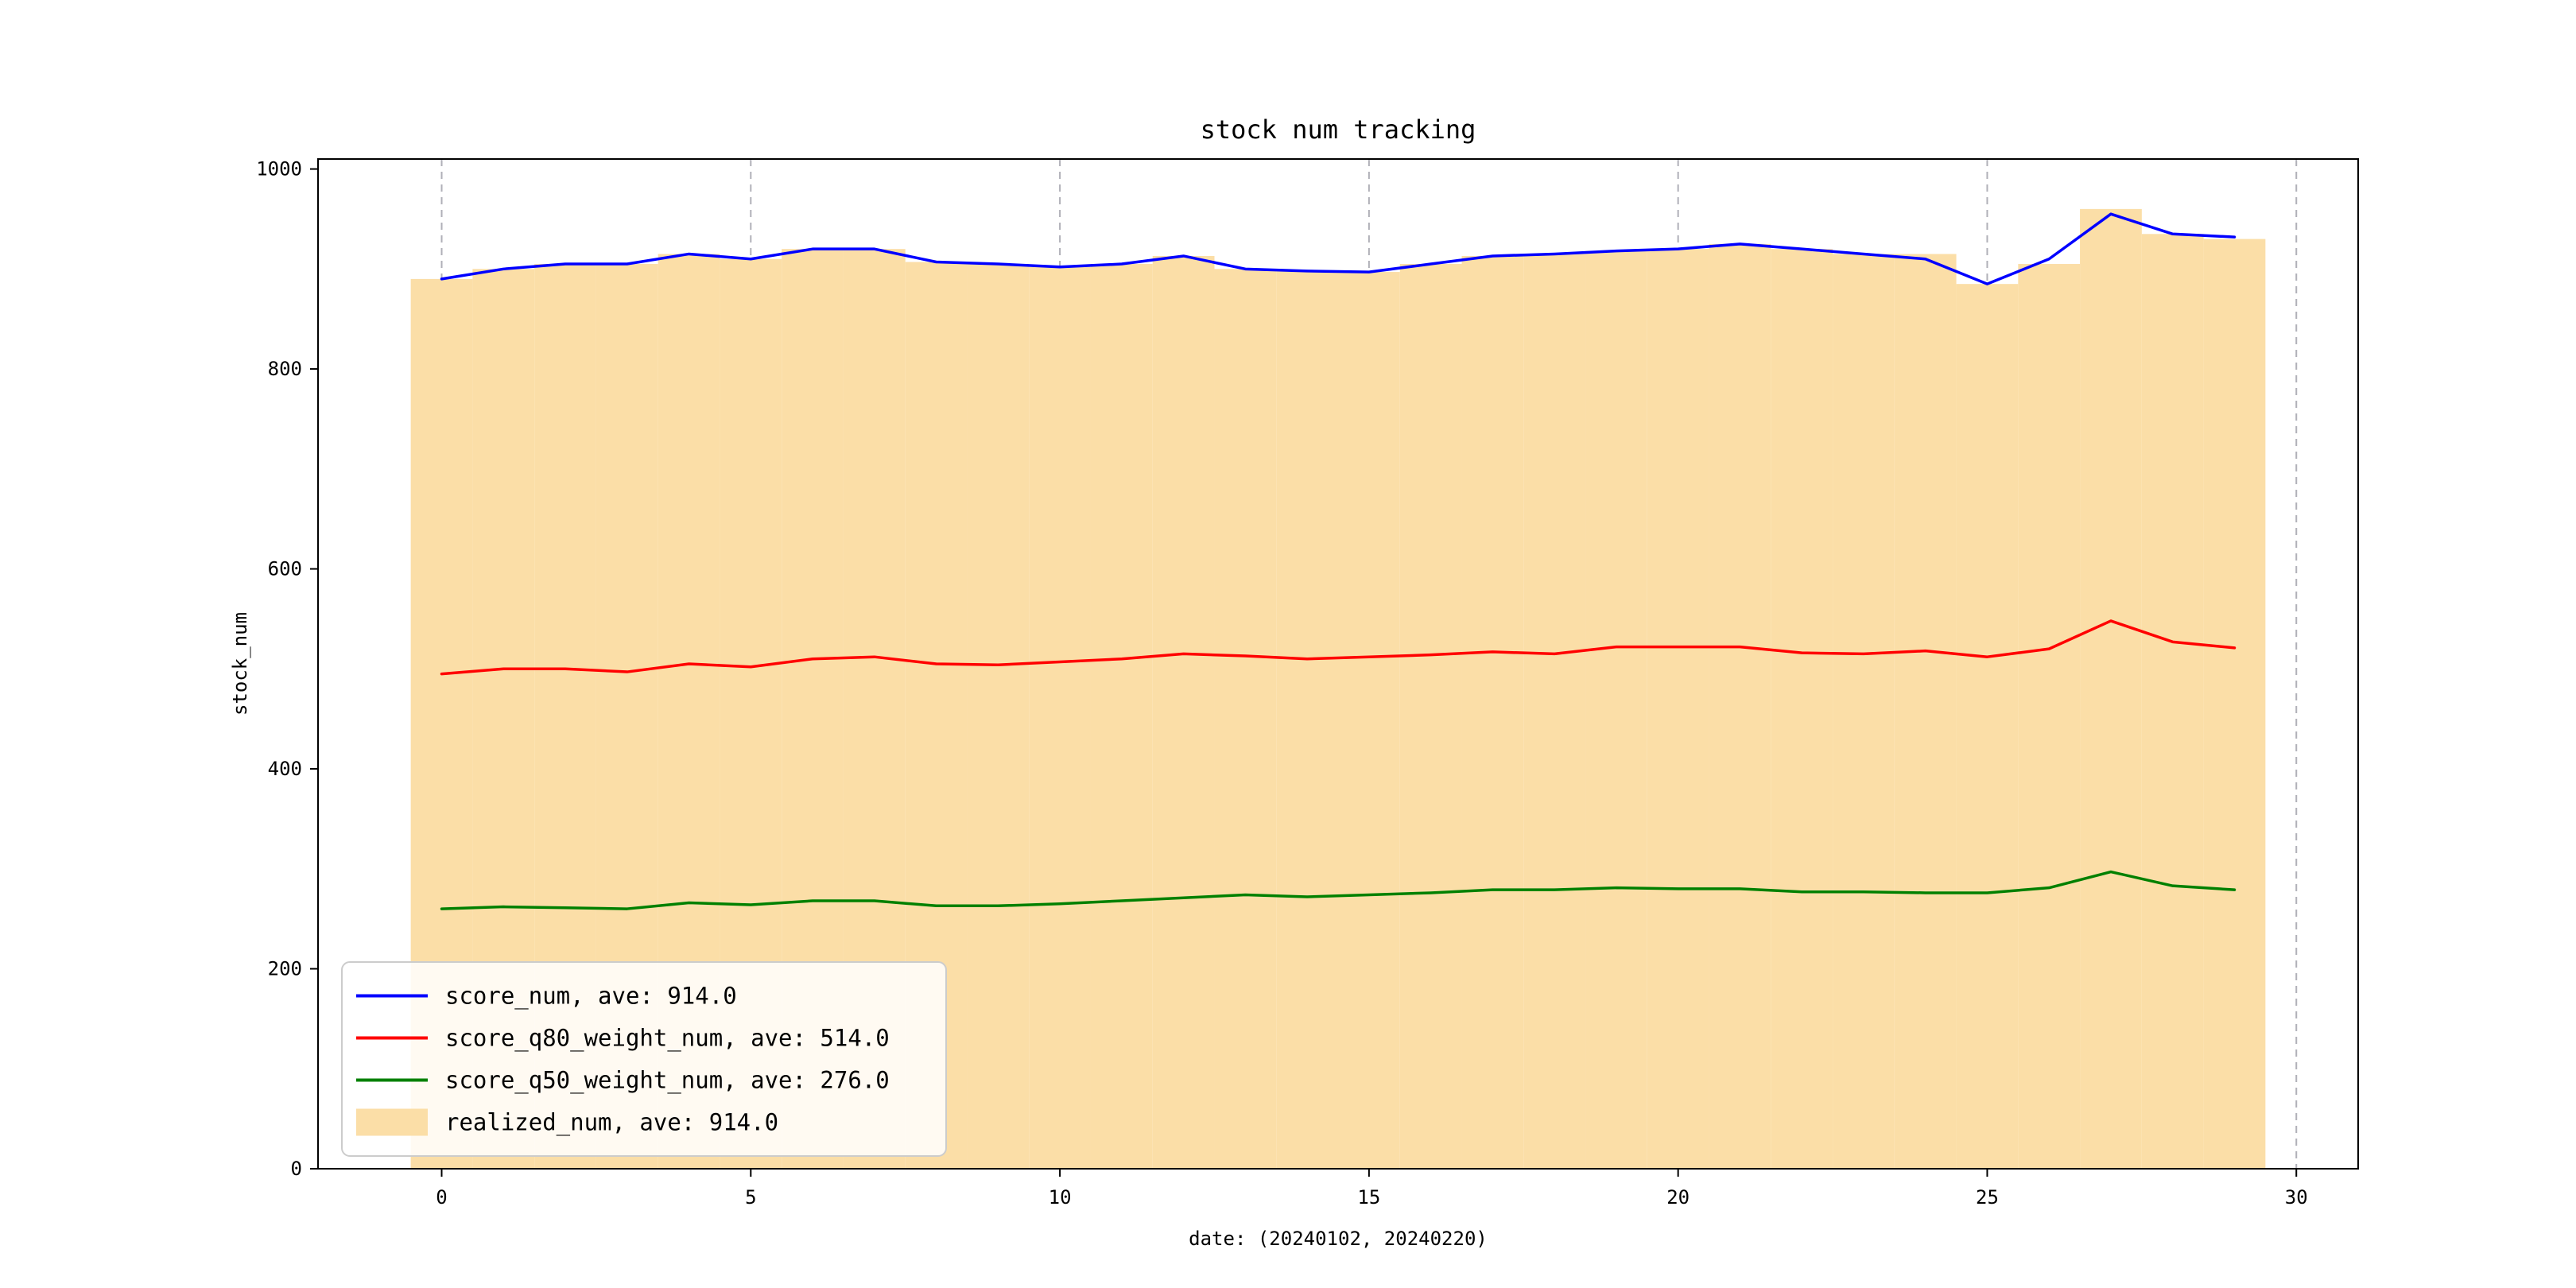  I want to click on legend-label-2: score_q50_weight_num, ave: 276.0, so click(667, 1081).